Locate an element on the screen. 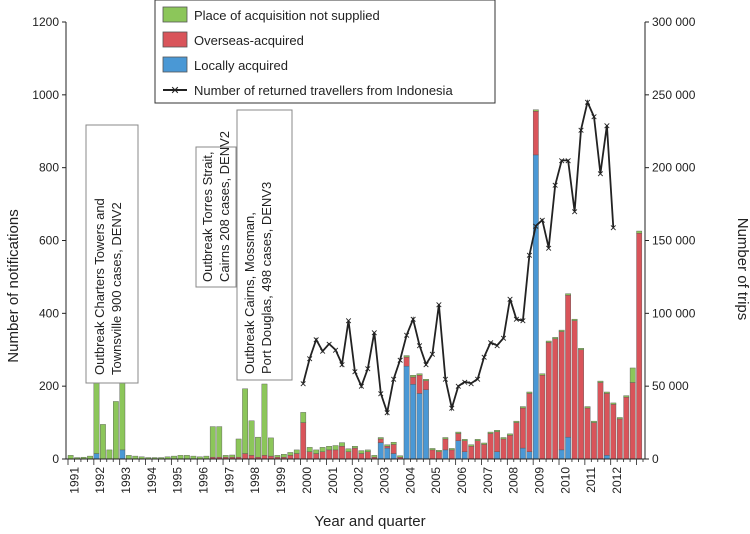  legend-label-not-supplied: Place of acquisition not supplied is located at coordinates (287, 15).